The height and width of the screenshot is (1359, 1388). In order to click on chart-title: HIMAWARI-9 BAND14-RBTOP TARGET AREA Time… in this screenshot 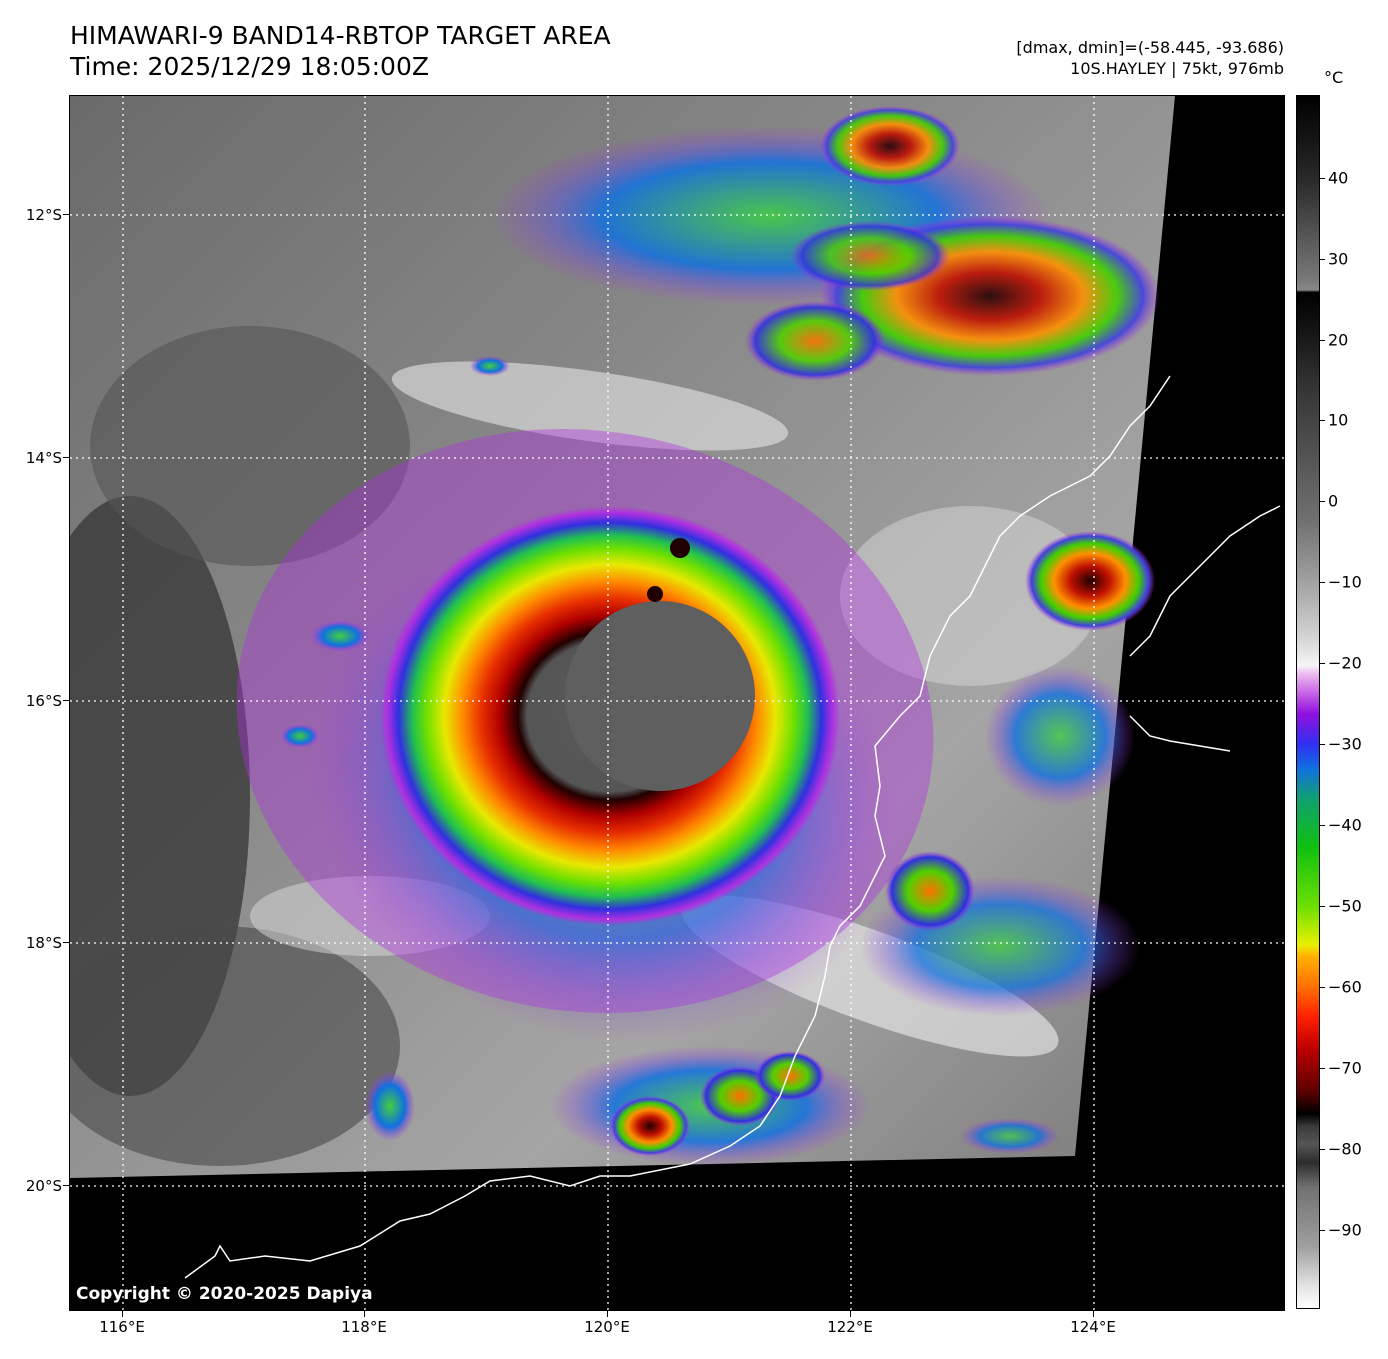, I will do `click(340, 51)`.